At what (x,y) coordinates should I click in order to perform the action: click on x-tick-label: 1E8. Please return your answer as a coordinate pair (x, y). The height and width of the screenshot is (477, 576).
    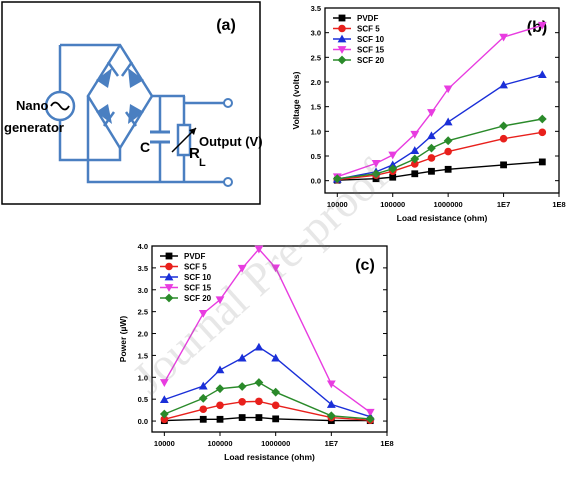
    Looking at the image, I should click on (386, 443).